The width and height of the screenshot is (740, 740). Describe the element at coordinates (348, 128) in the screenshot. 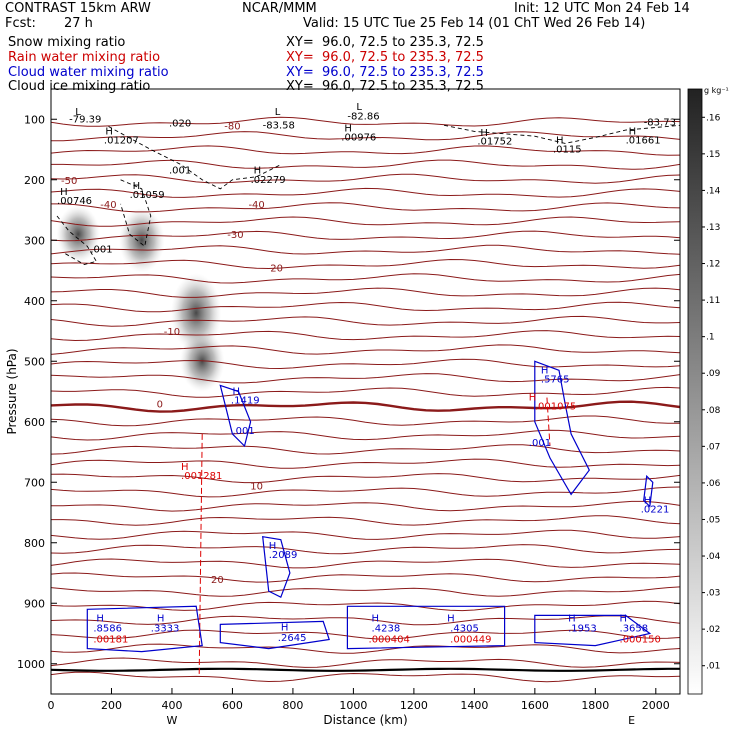

I see `snow-ice-label-9: H` at that location.